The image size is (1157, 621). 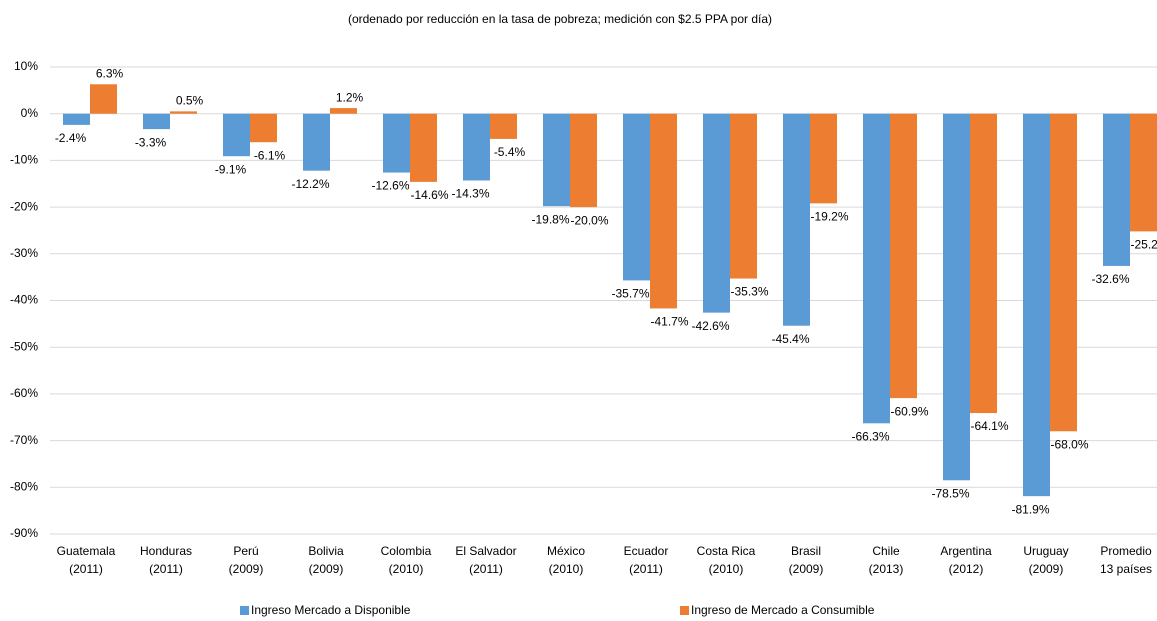 What do you see at coordinates (550, 219) in the screenshot?
I see `data-label: -19.8%` at bounding box center [550, 219].